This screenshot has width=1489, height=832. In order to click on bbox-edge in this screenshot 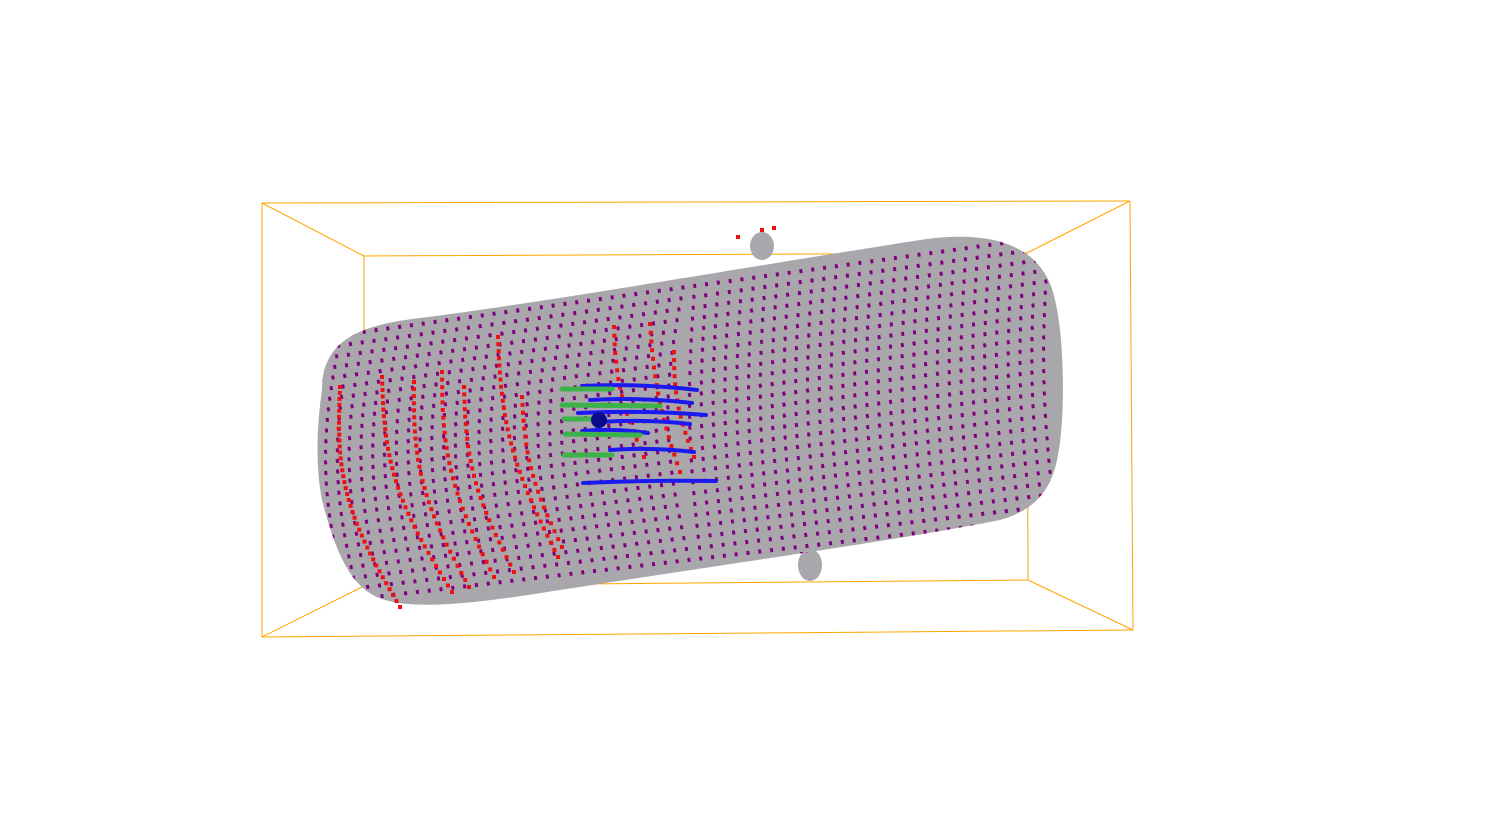, I will do `click(1080, 605)`.